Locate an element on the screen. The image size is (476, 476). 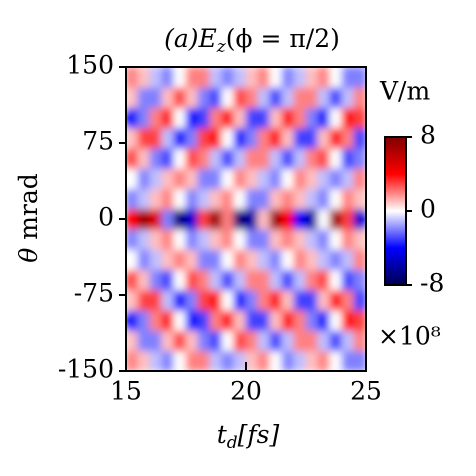
colorbar-label: V/m is located at coordinates (404, 91).